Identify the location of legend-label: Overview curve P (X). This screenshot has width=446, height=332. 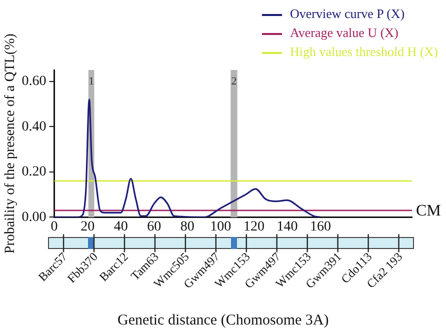
(347, 13).